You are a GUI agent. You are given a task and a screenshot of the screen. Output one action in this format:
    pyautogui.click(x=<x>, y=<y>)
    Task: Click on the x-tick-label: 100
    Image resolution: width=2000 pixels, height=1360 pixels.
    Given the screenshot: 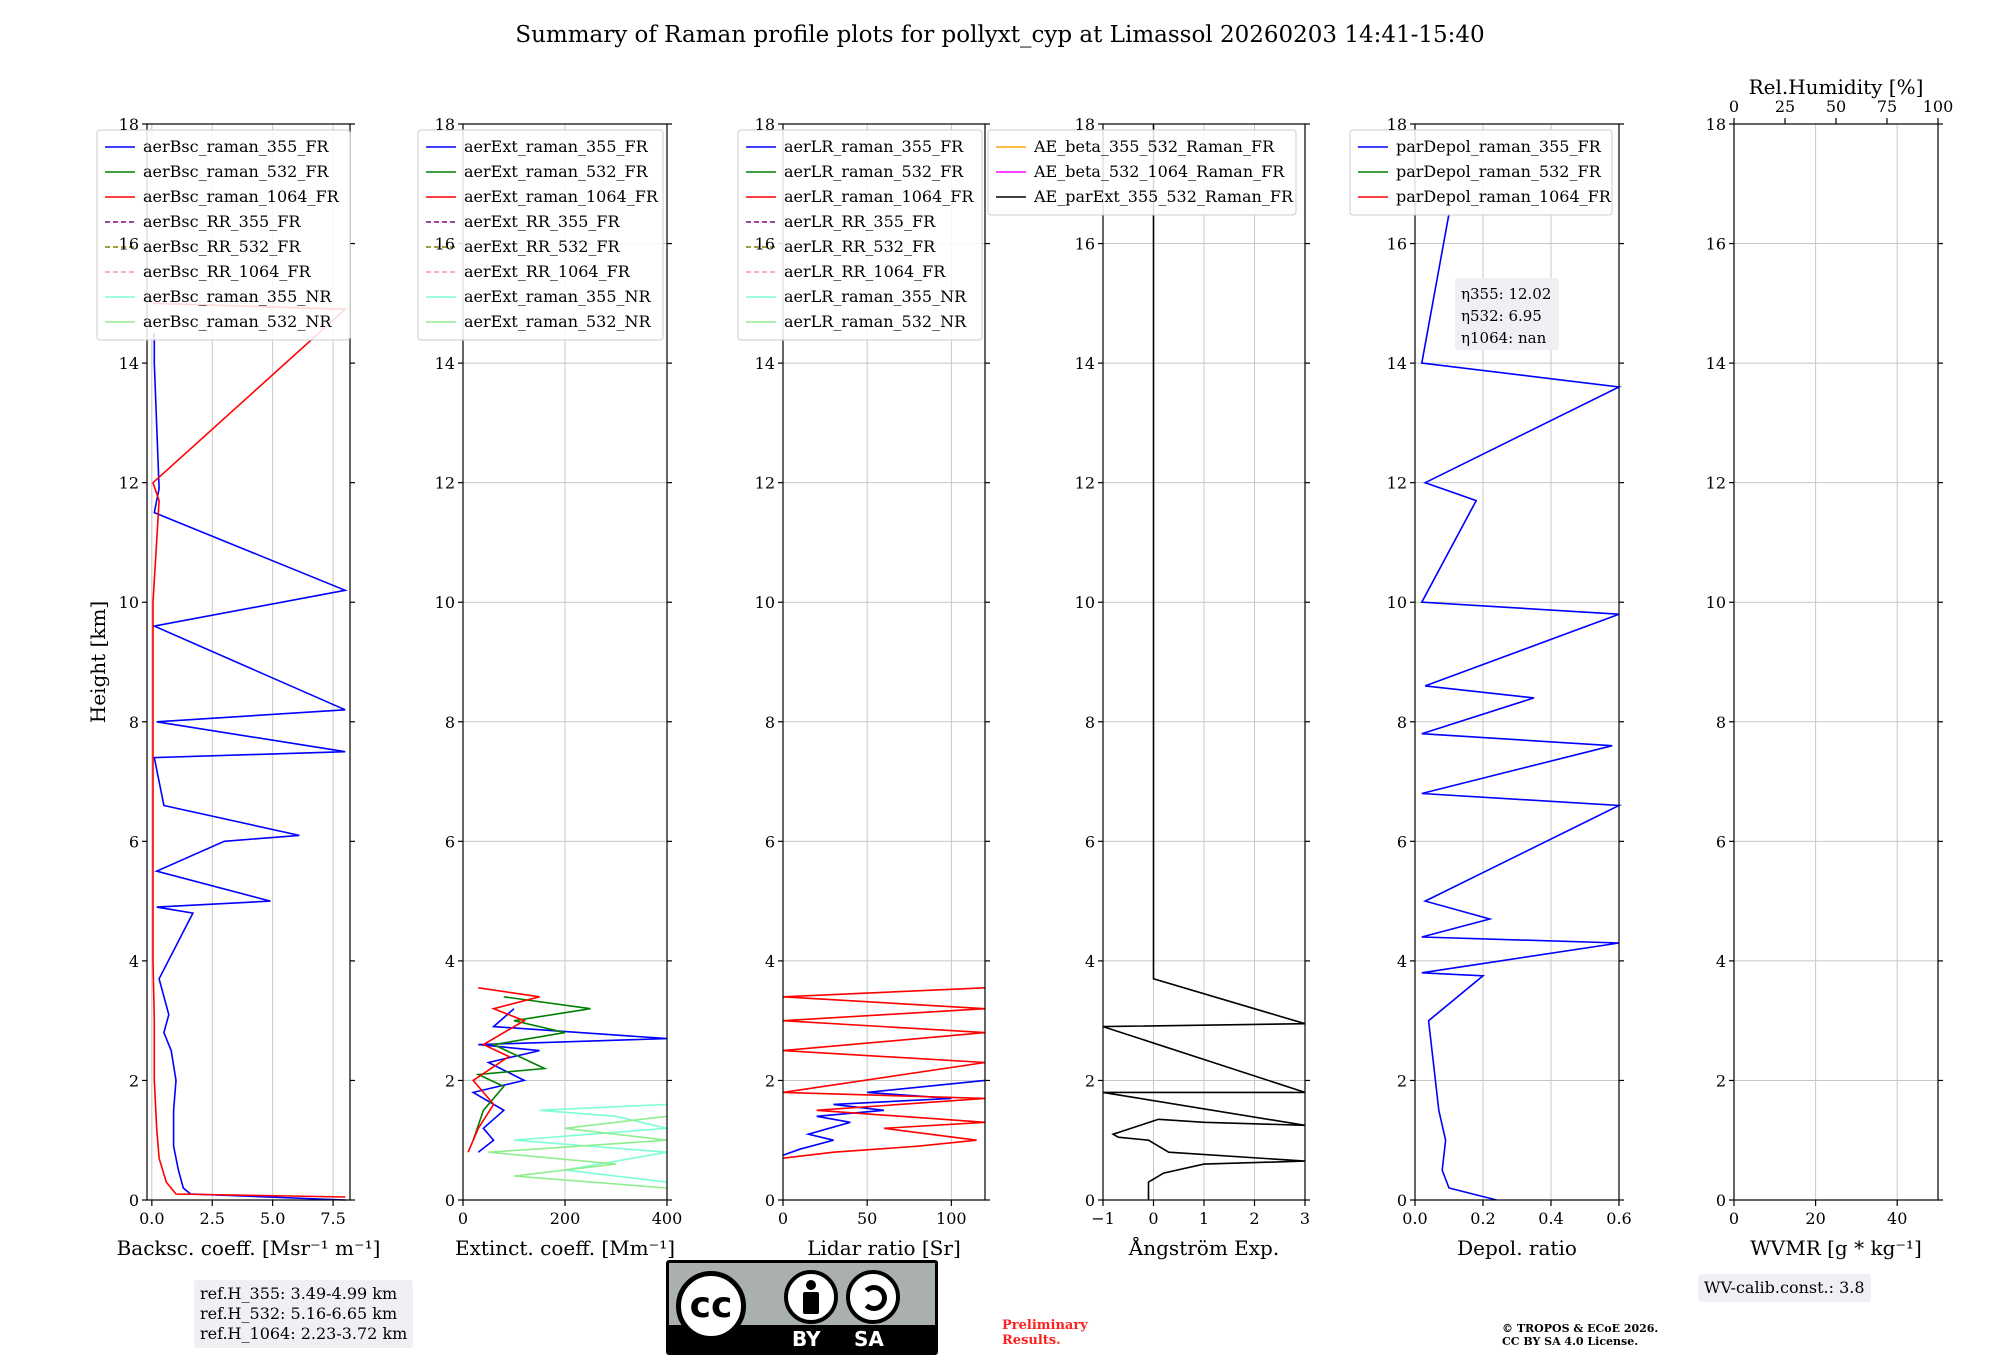 What is the action you would take?
    pyautogui.click(x=951, y=1218)
    